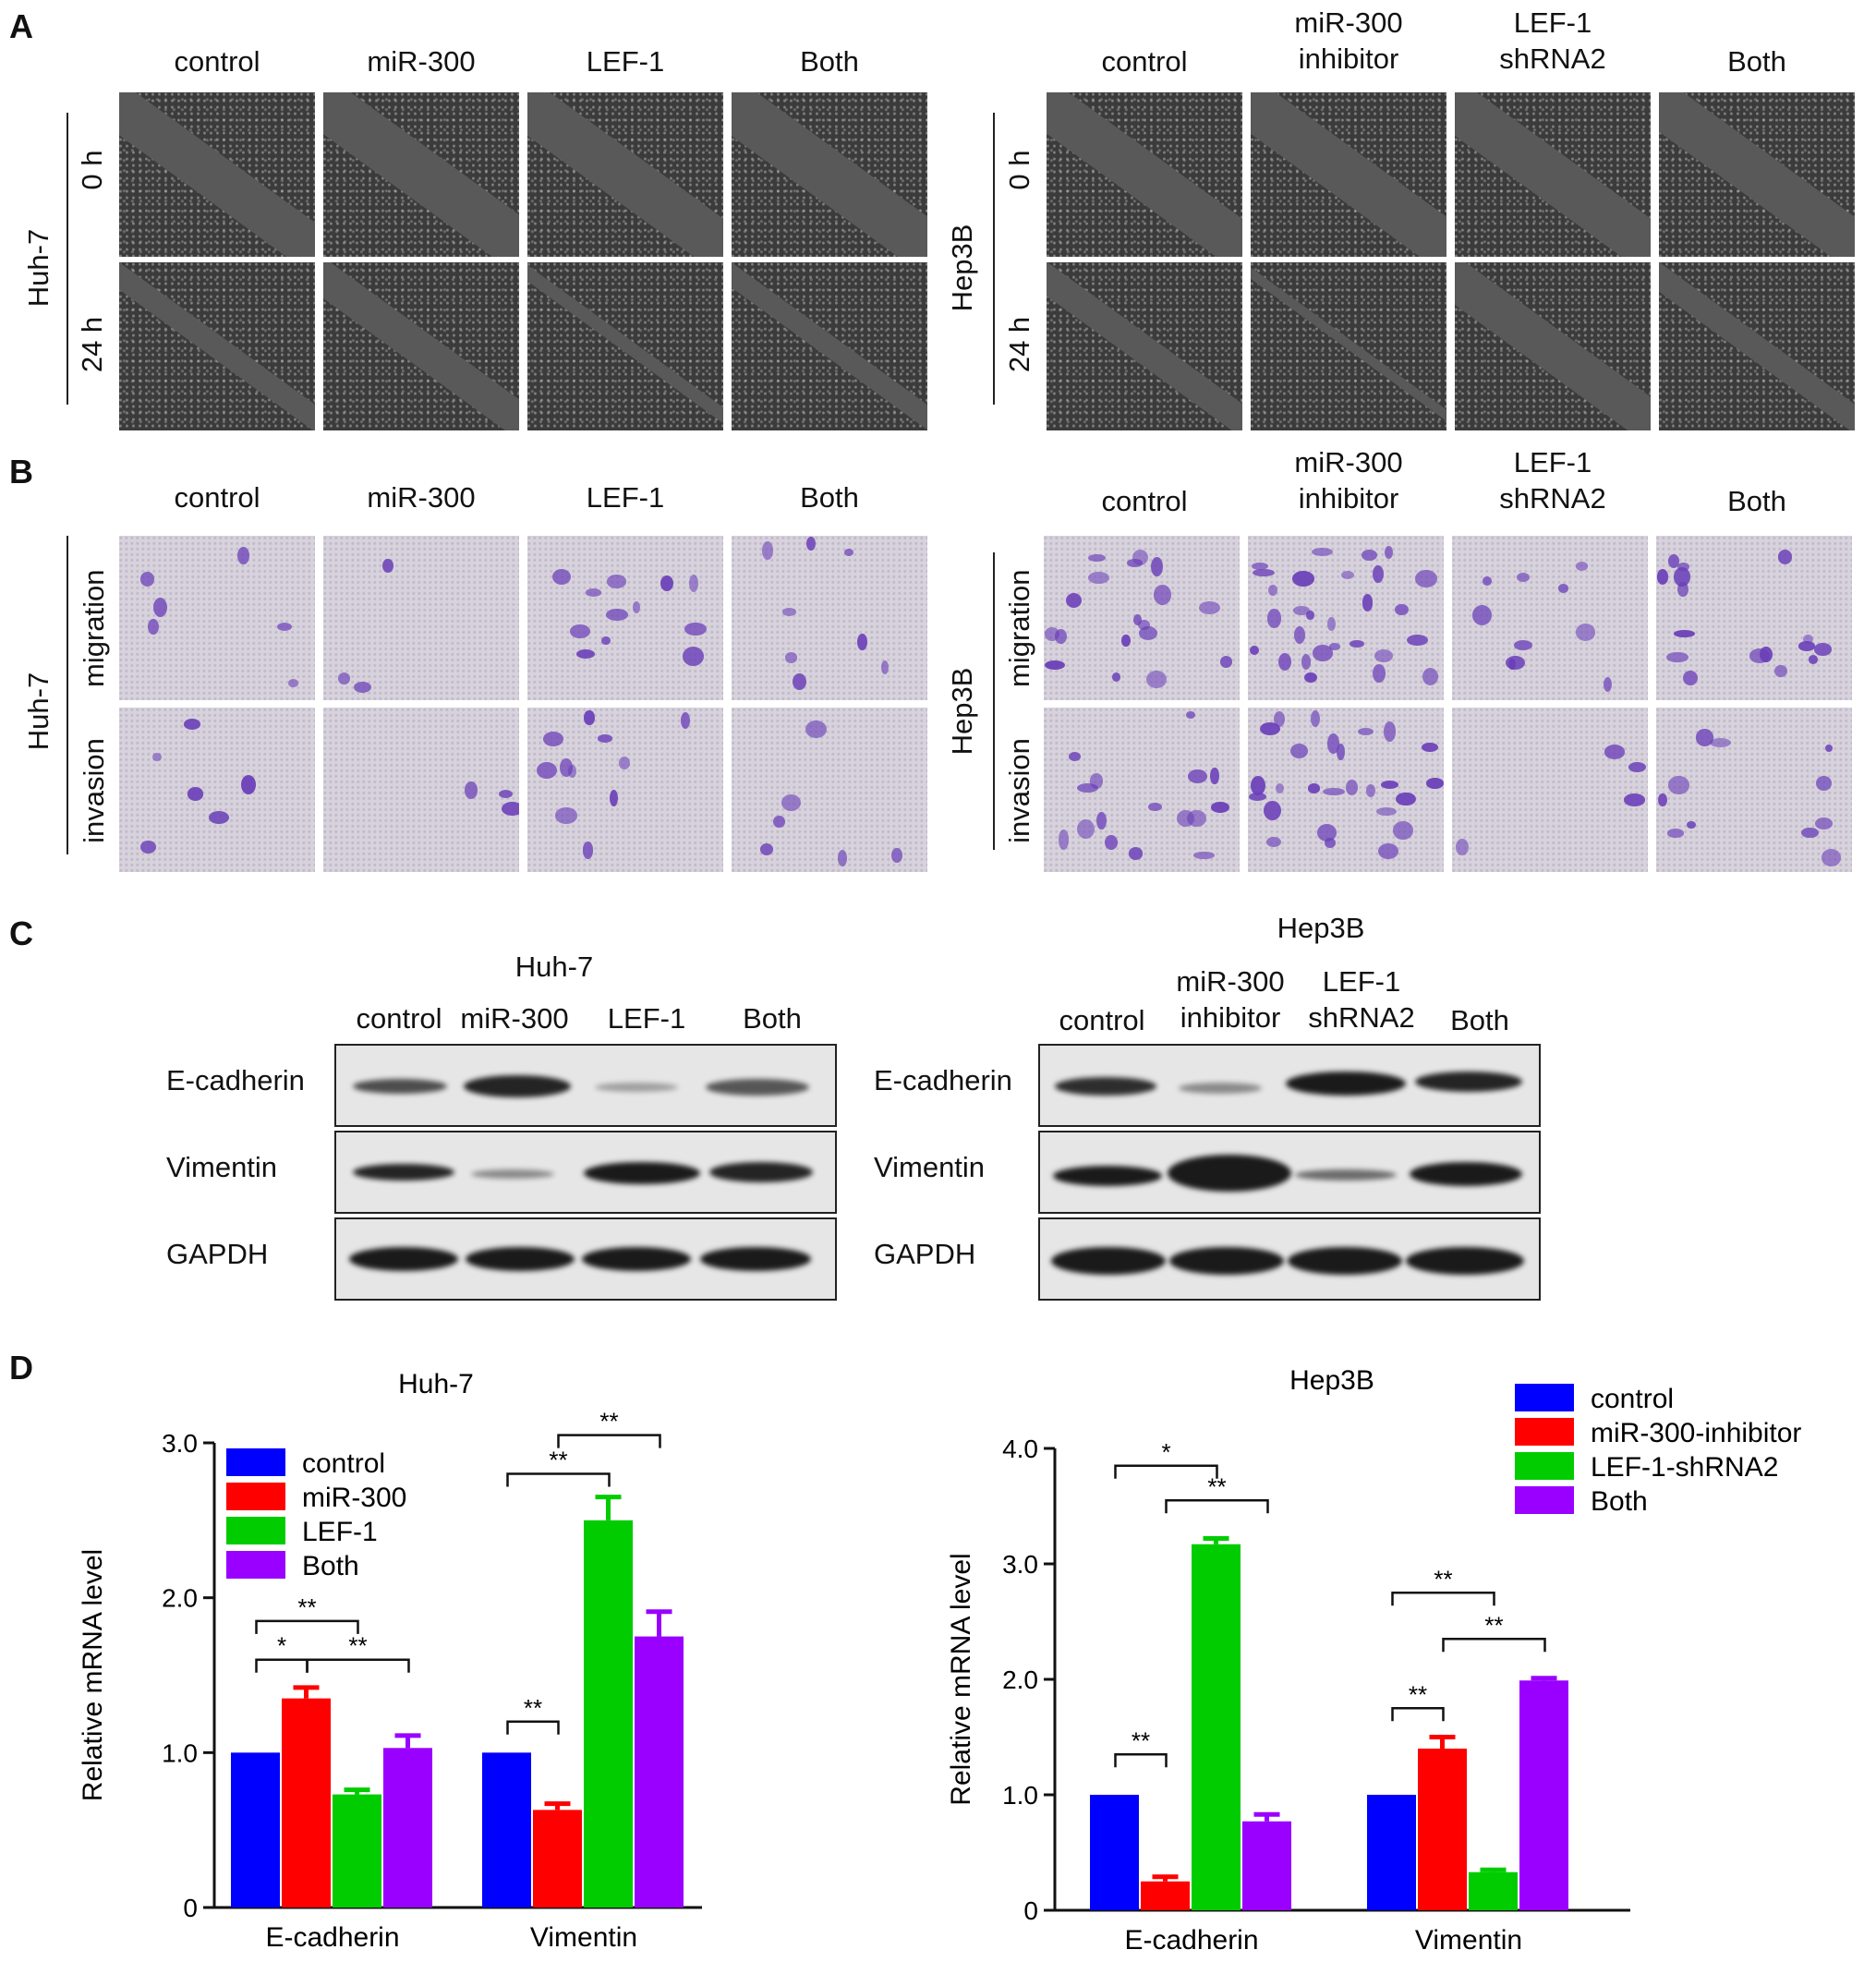 The height and width of the screenshot is (1974, 1876). I want to click on panel-label-a: A, so click(21, 26).